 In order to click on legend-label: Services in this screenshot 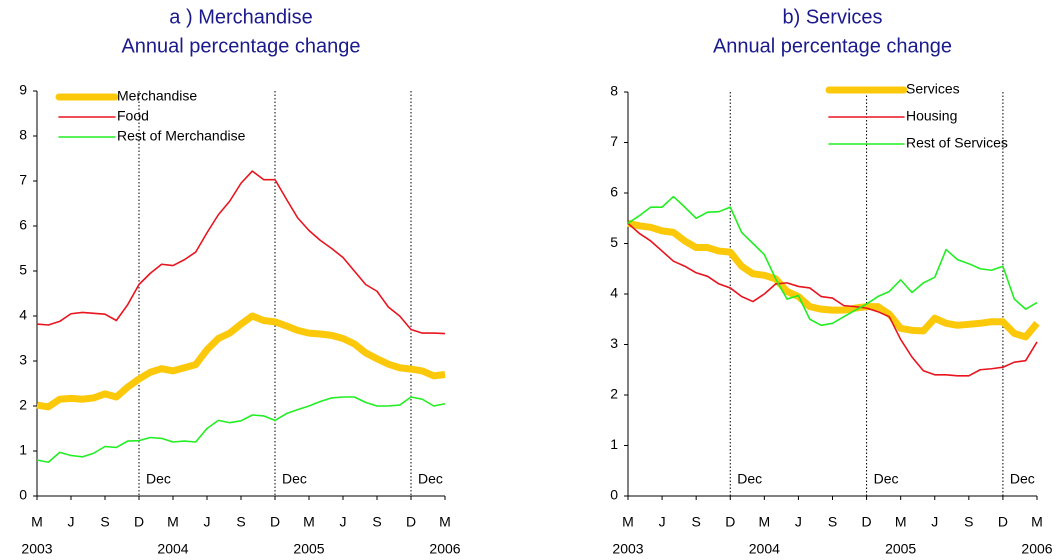, I will do `click(933, 89)`.